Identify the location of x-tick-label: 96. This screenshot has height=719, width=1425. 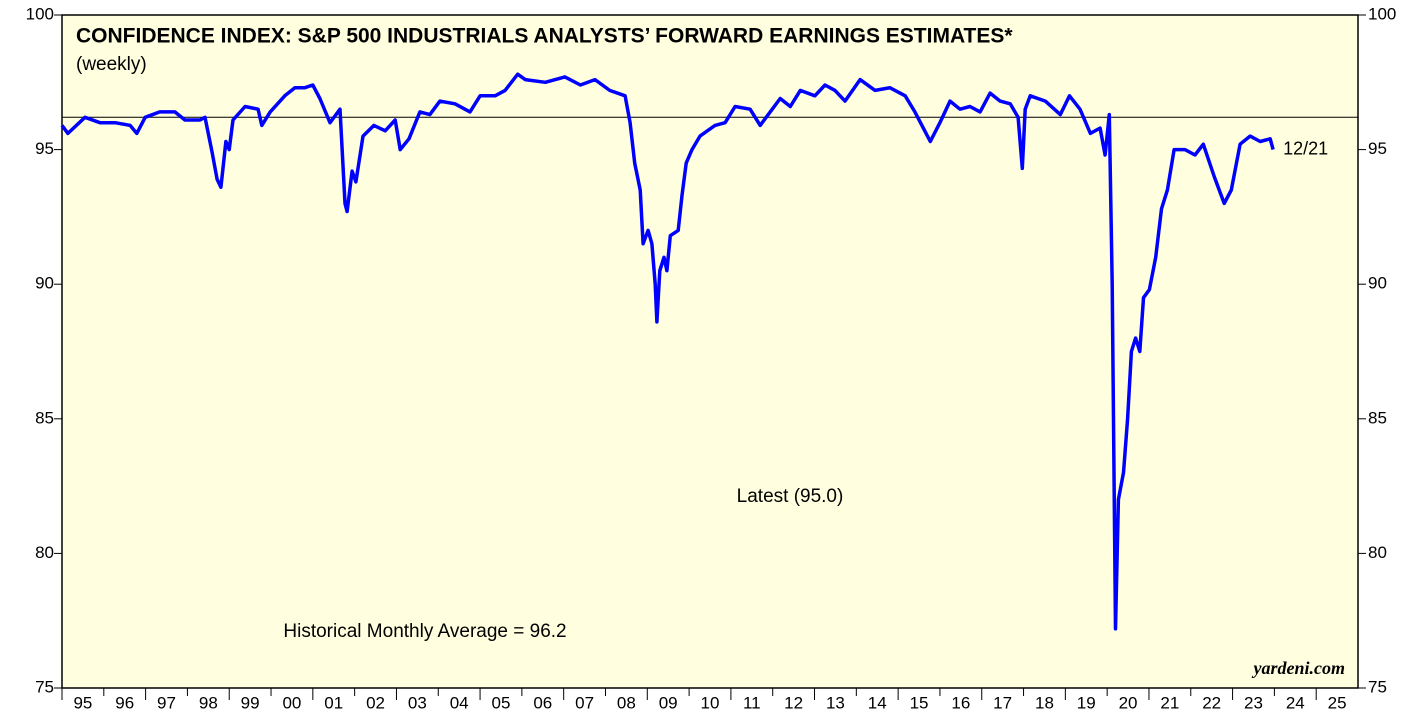
(124, 702).